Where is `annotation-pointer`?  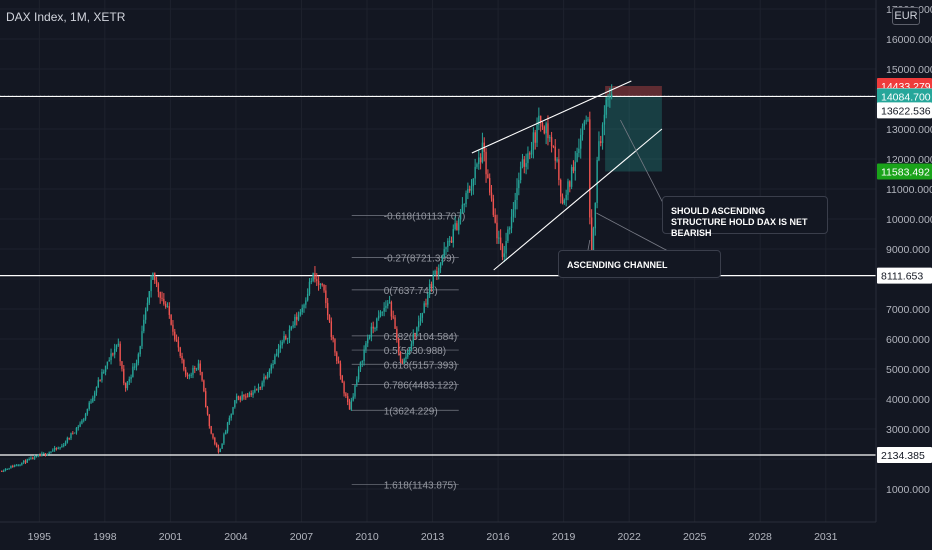
annotation-pointer is located at coordinates (642, 162).